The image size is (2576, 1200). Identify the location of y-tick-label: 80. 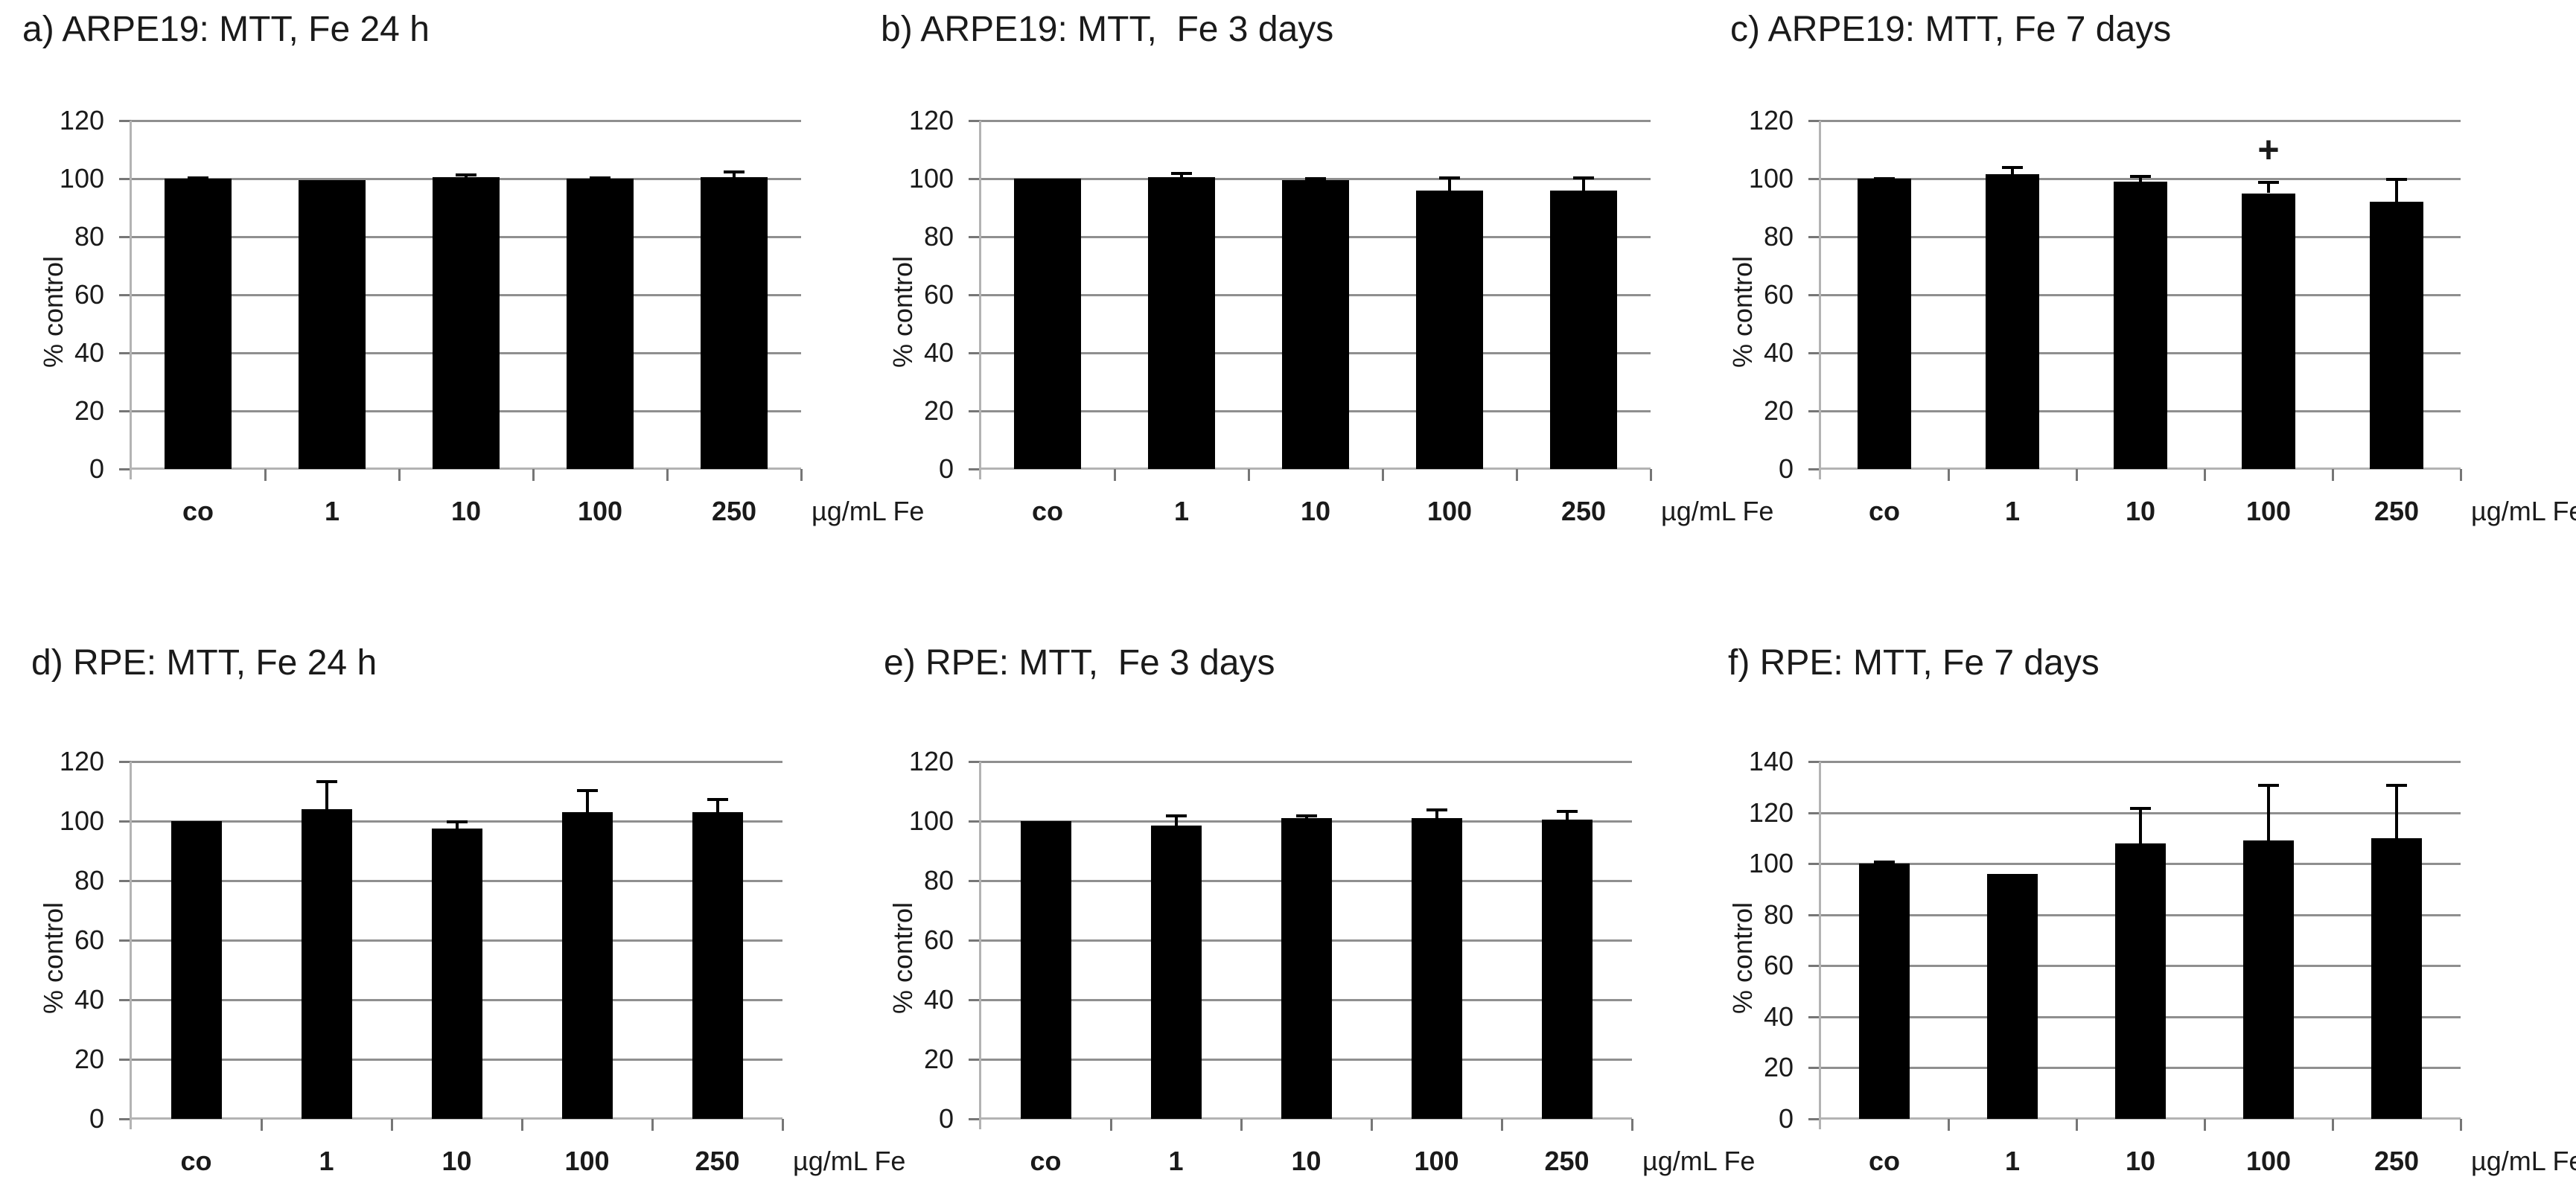
(89, 236).